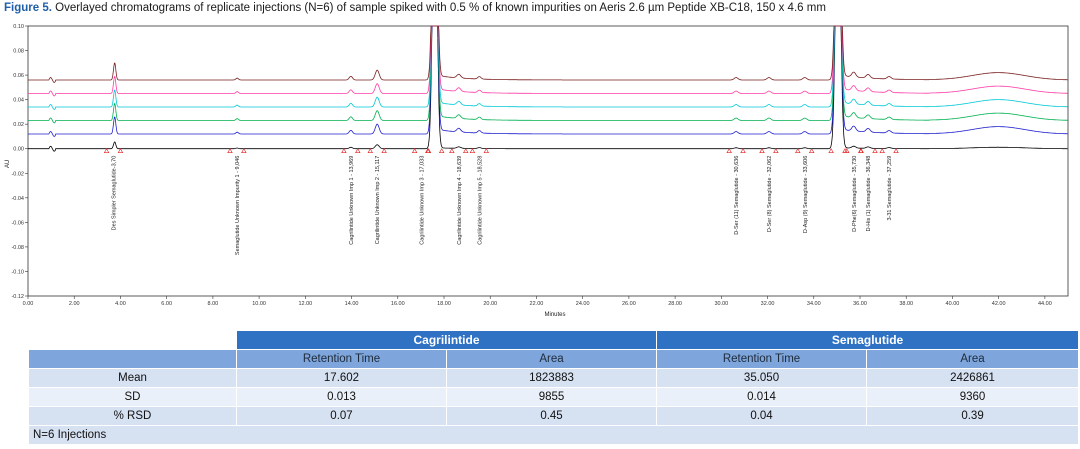 The height and width of the screenshot is (449, 1080). Describe the element at coordinates (768, 304) in the screenshot. I see `x-tick-label: 32.00` at that location.